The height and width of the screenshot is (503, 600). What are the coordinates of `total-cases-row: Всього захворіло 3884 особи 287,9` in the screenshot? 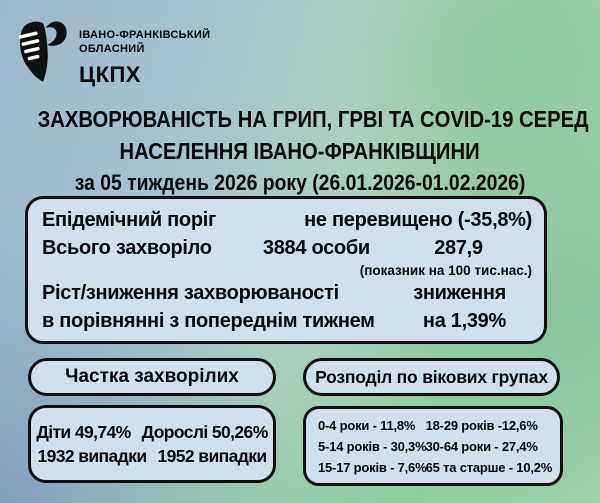 It's located at (287, 248).